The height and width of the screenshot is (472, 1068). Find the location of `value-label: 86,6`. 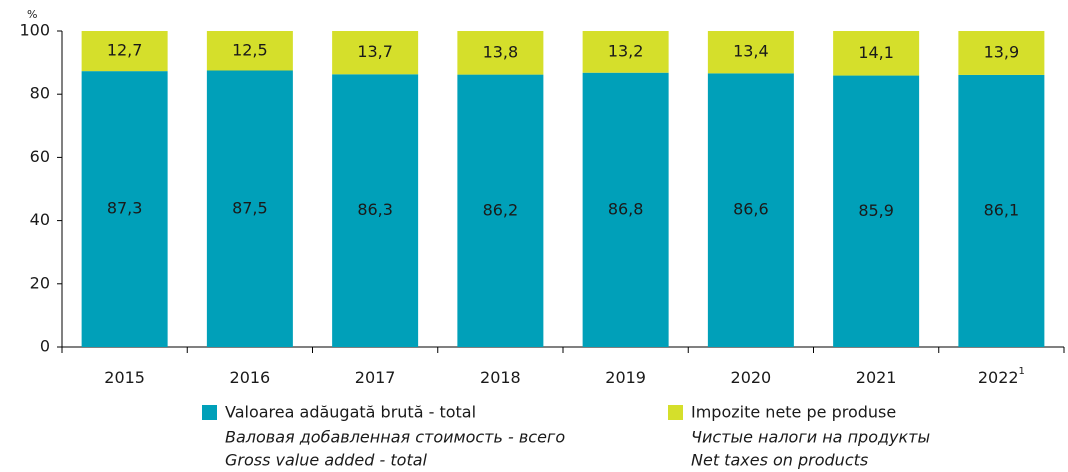

value-label: 86,6 is located at coordinates (751, 209).